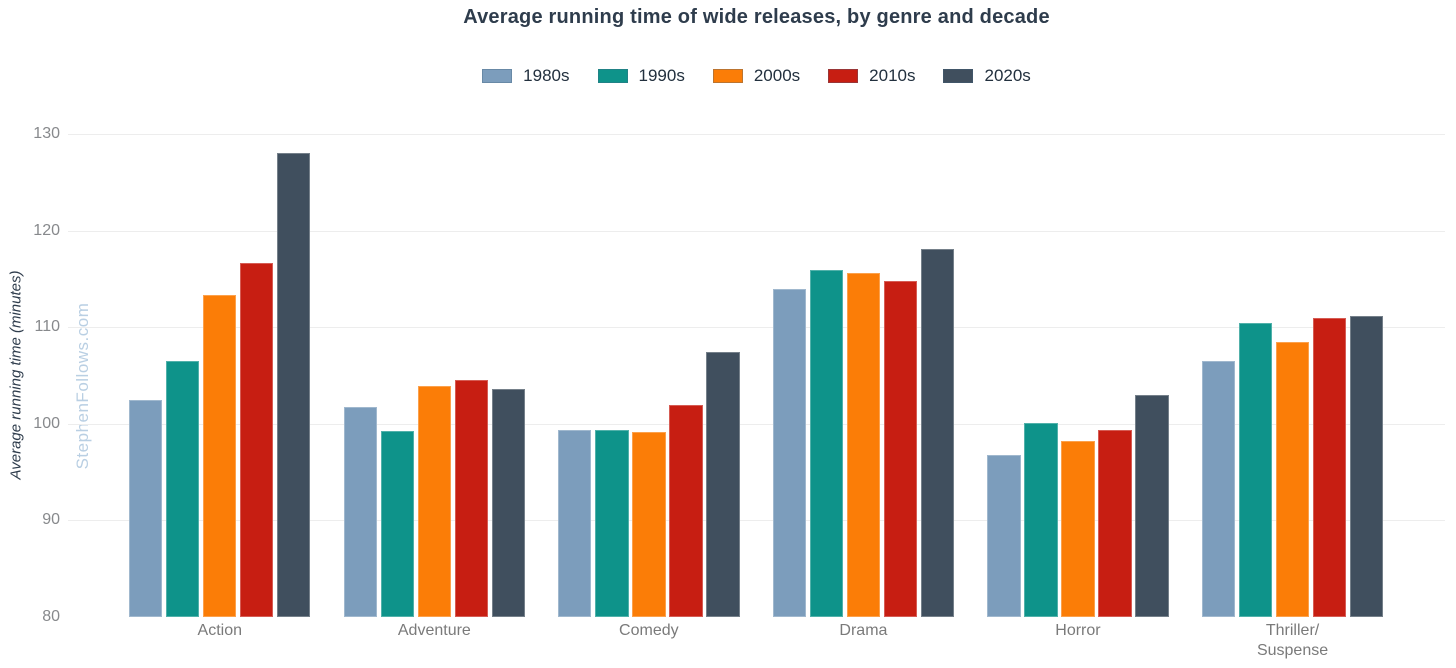 This screenshot has height=668, width=1456. I want to click on y-tick-label-100: 100, so click(46, 423).